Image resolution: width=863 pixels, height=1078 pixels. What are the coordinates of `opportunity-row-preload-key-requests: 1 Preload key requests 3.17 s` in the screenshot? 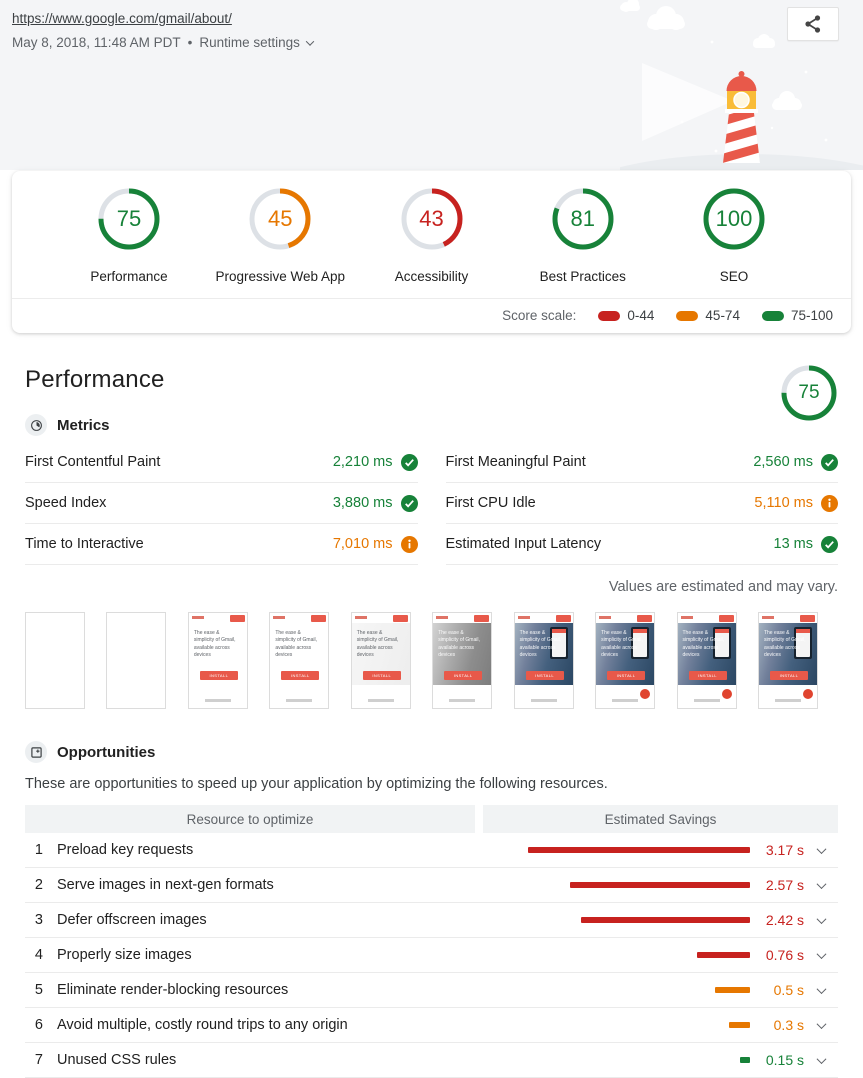 It's located at (431, 850).